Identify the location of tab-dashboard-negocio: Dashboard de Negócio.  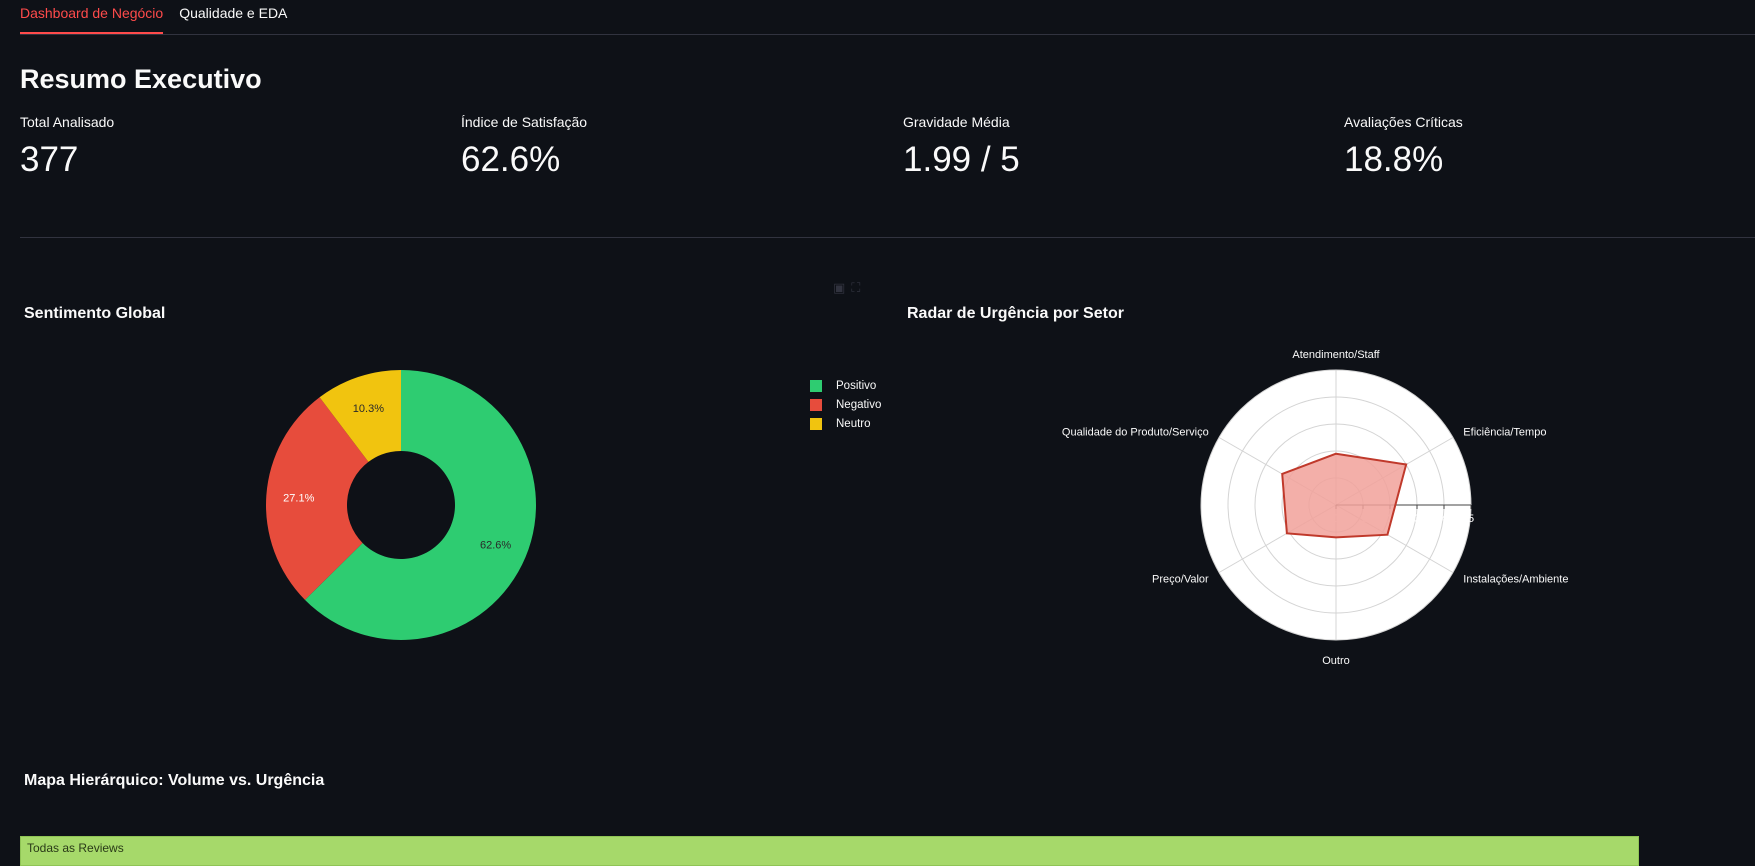
(92, 17).